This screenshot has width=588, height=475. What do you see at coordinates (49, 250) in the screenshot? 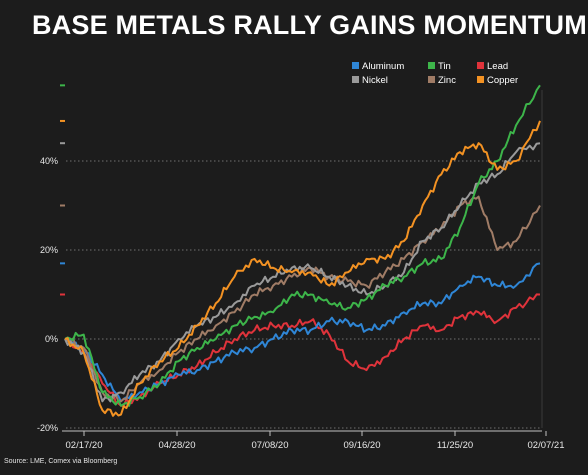
I see `y-tick-label: 20%` at bounding box center [49, 250].